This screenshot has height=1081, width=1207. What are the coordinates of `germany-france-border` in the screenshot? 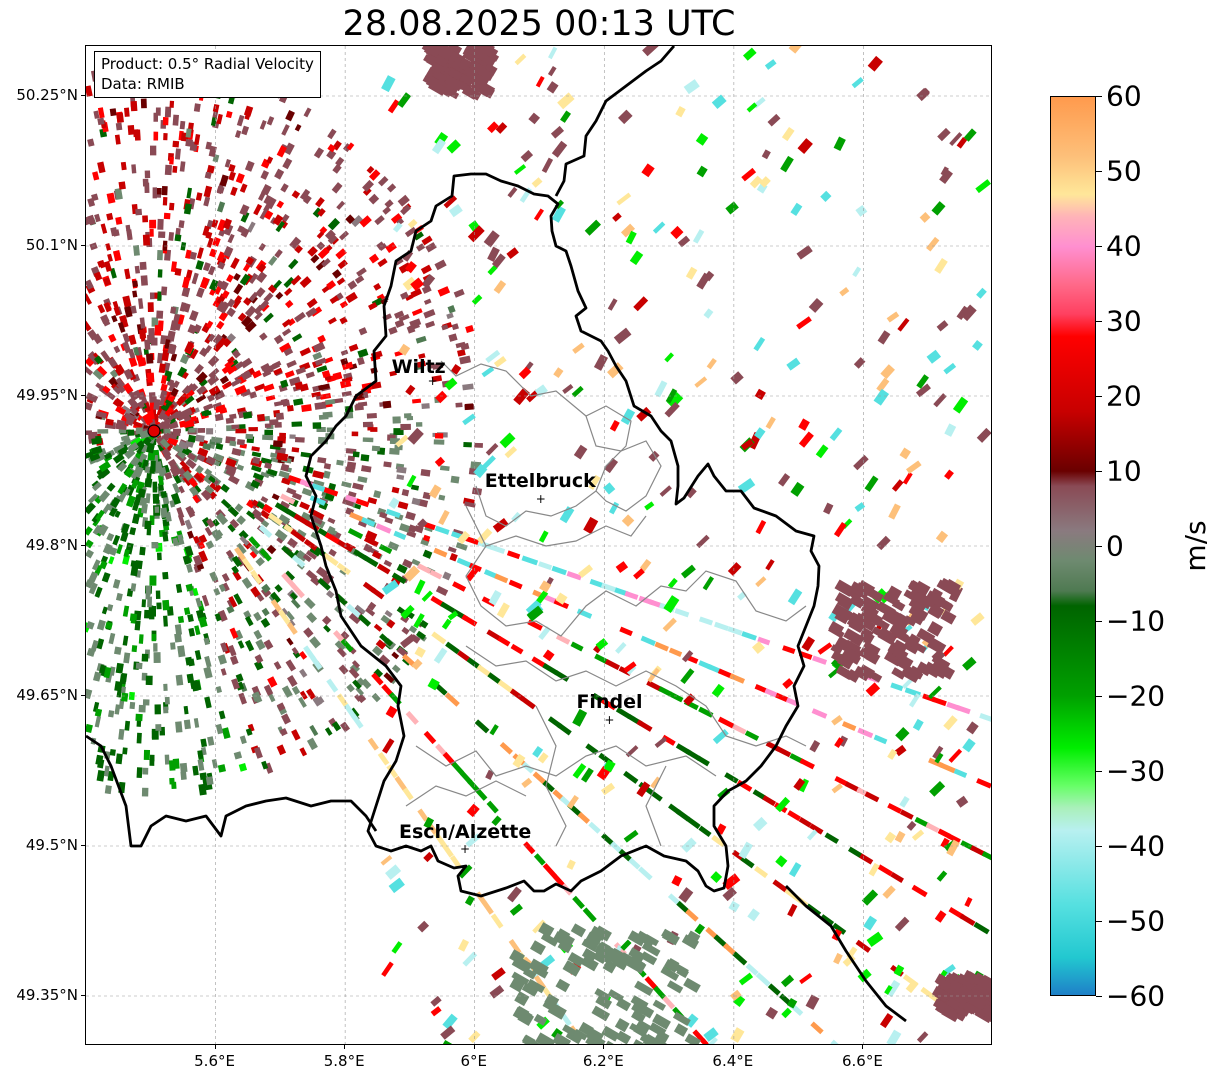 It's located at (846, 954).